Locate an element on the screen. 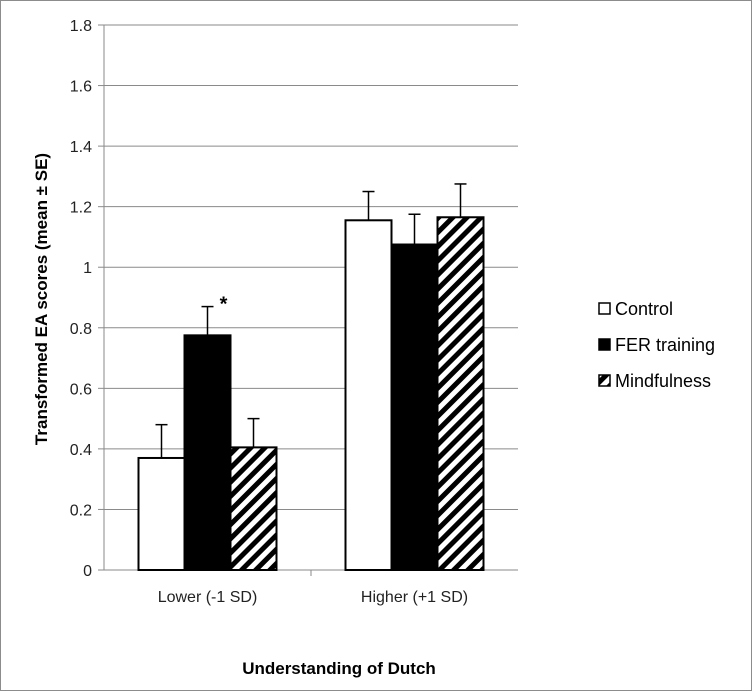 Image resolution: width=752 pixels, height=692 pixels. x-tick-label: Lower (-1 SD) is located at coordinates (208, 597).